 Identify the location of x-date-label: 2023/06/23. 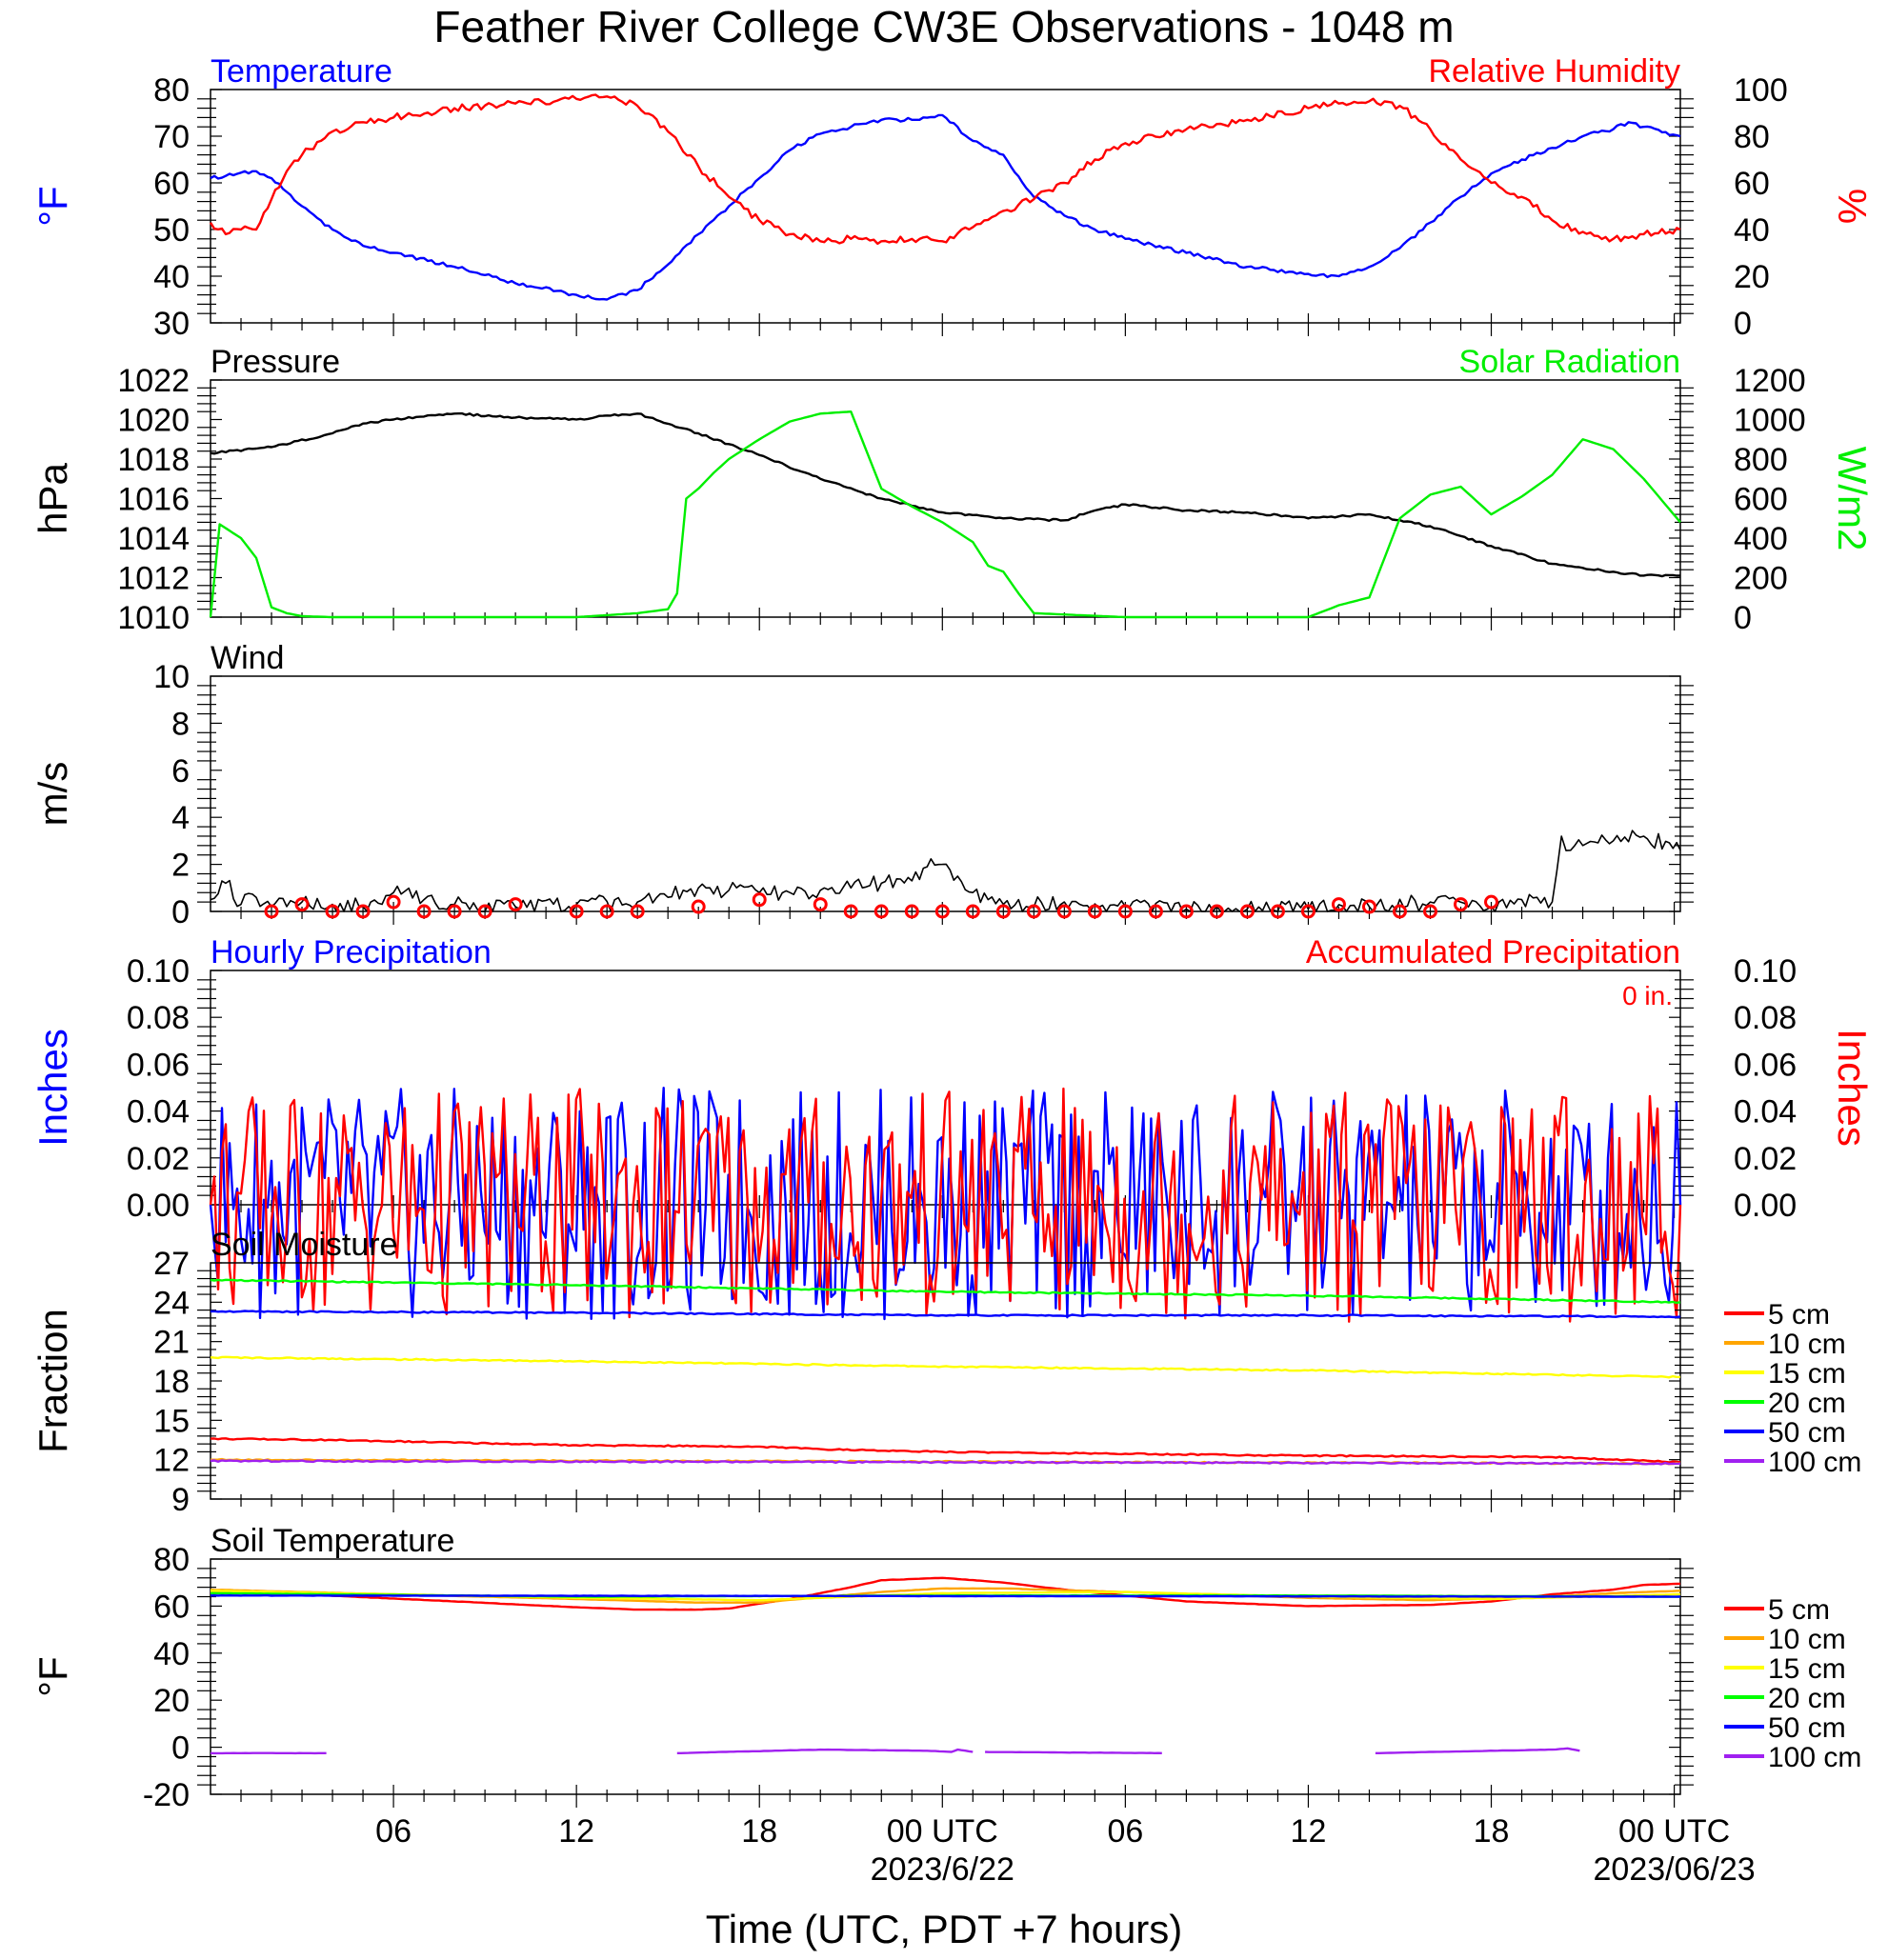
(1675, 1869).